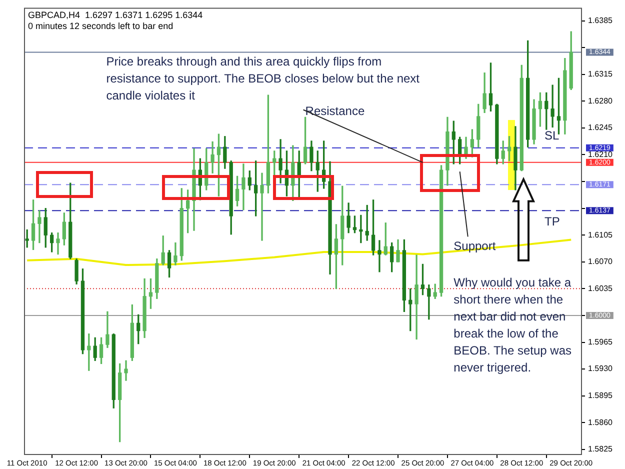 The width and height of the screenshot is (625, 469). Describe the element at coordinates (513, 325) in the screenshot. I see `annotation: Why would you take a short there when the next bar did not even break the low of the BEOB. The setup was never trigered.` at that location.